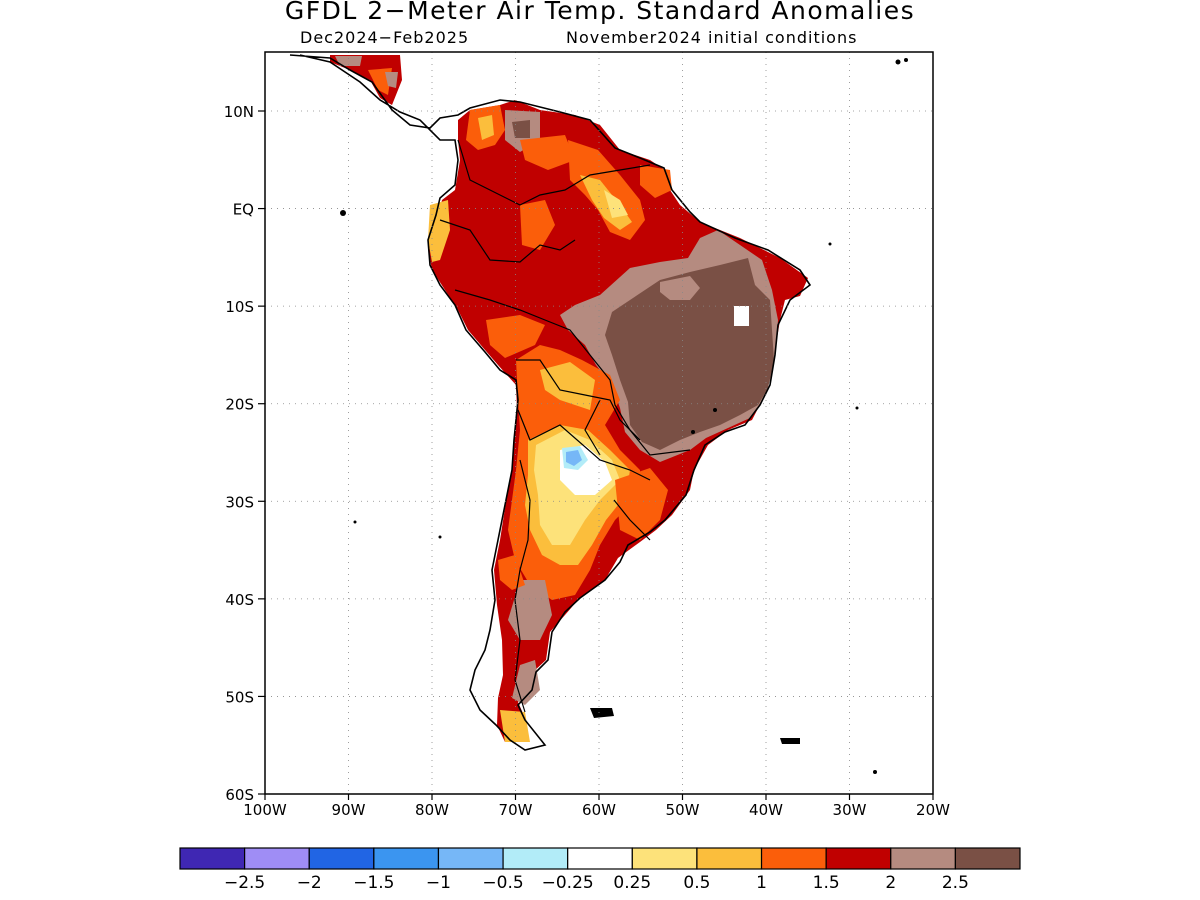 The width and height of the screenshot is (1200, 900). What do you see at coordinates (583, 543) in the screenshot?
I see `southern-cone-patches` at bounding box center [583, 543].